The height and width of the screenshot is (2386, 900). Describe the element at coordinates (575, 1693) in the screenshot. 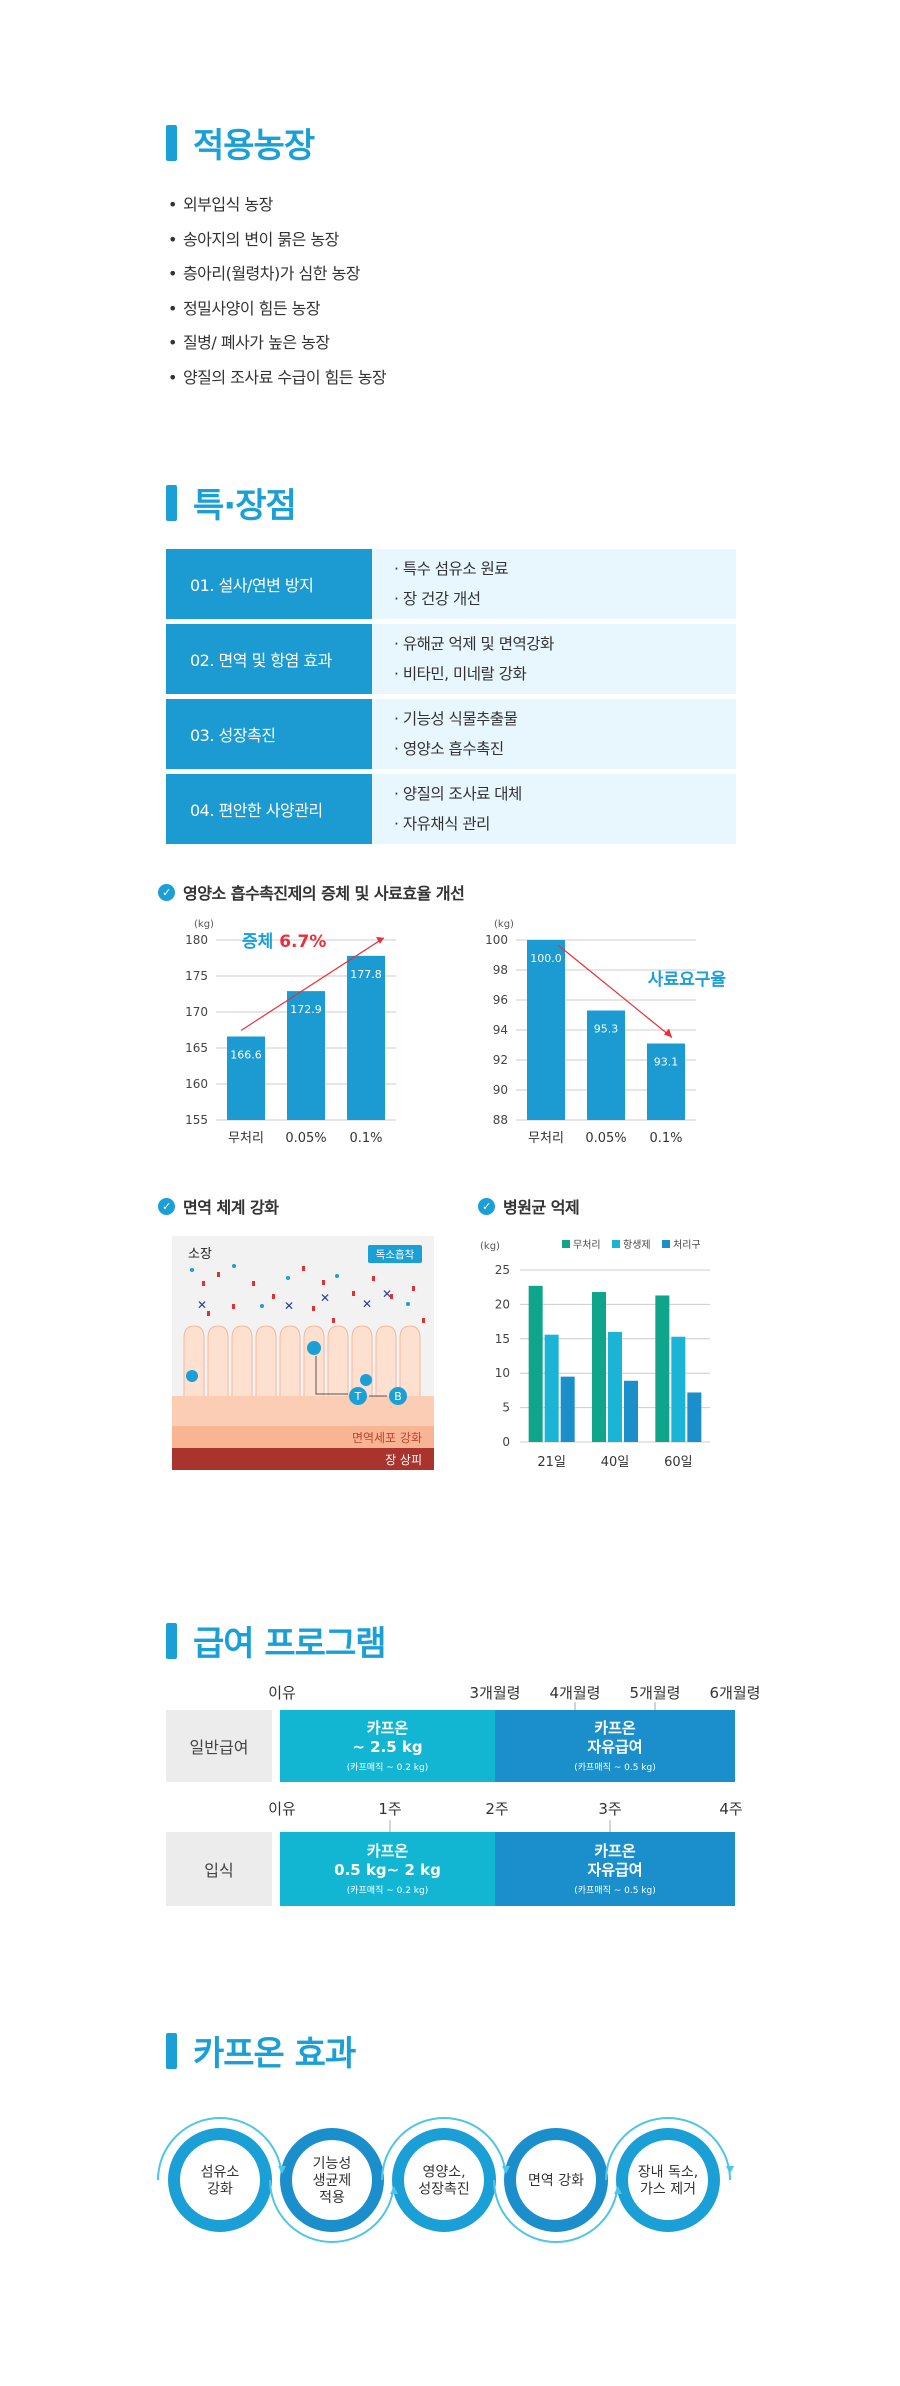

I see `tick-label: 4개월령` at that location.